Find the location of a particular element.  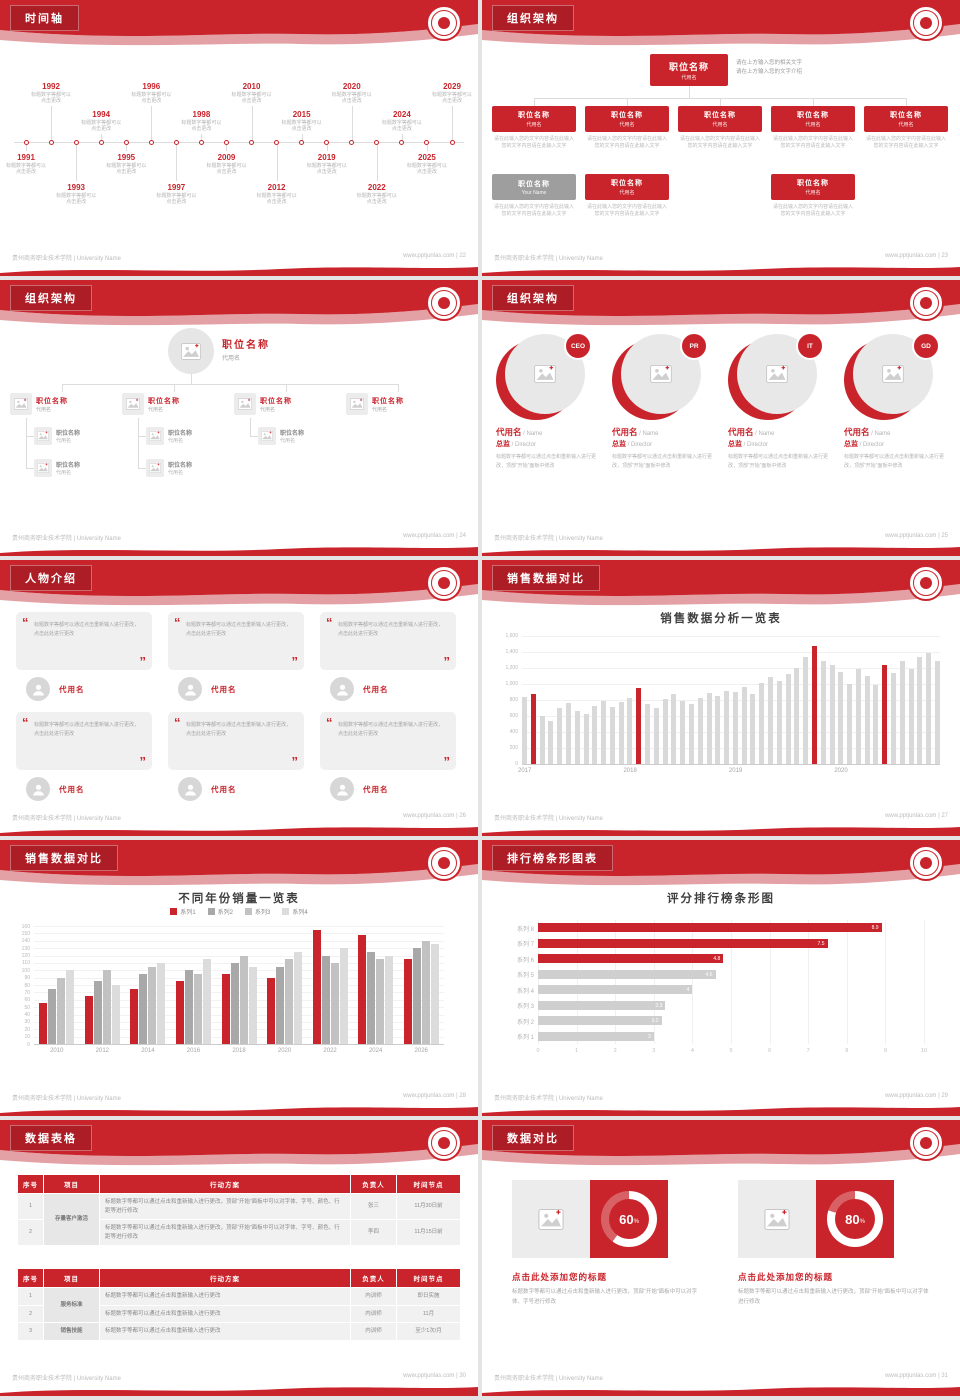

logo-ring is located at coordinates (444, 1143).